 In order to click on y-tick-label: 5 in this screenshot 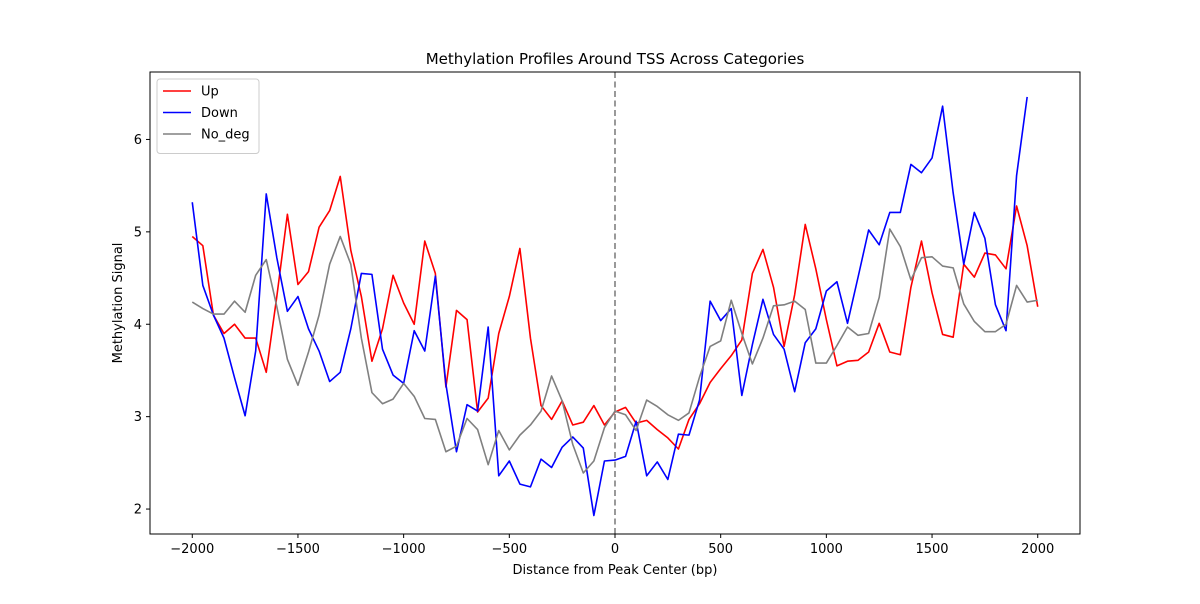, I will do `click(138, 232)`.